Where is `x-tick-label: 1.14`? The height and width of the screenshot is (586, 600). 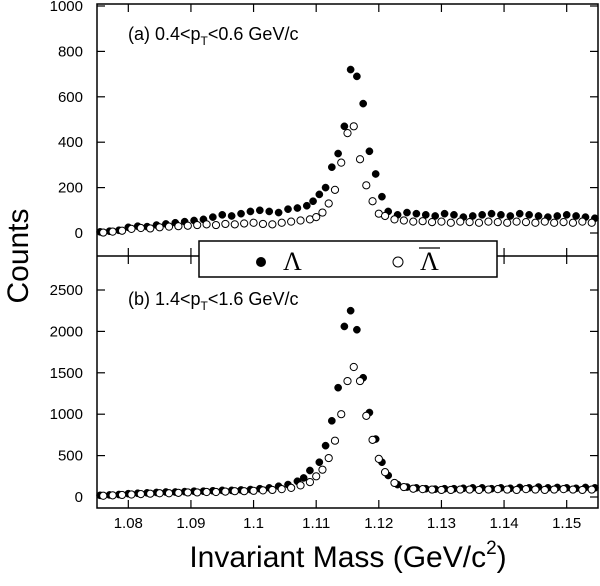 x-tick-label: 1.14 is located at coordinates (503, 523).